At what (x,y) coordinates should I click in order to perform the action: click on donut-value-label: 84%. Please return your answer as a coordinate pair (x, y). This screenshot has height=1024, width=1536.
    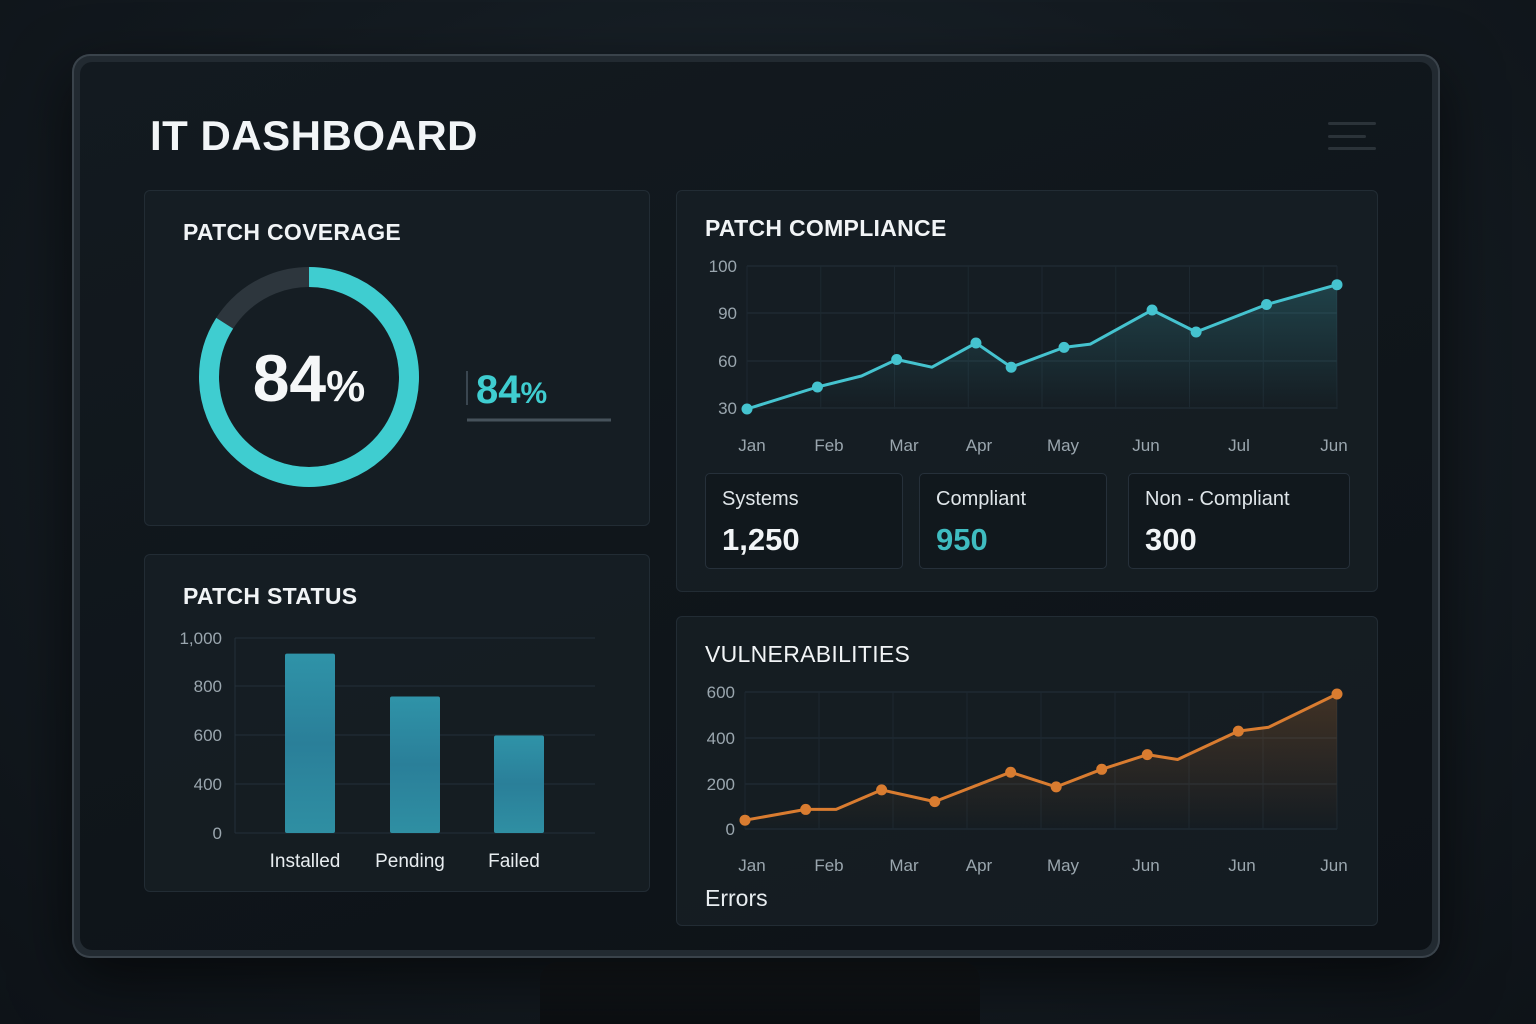
    Looking at the image, I should click on (309, 378).